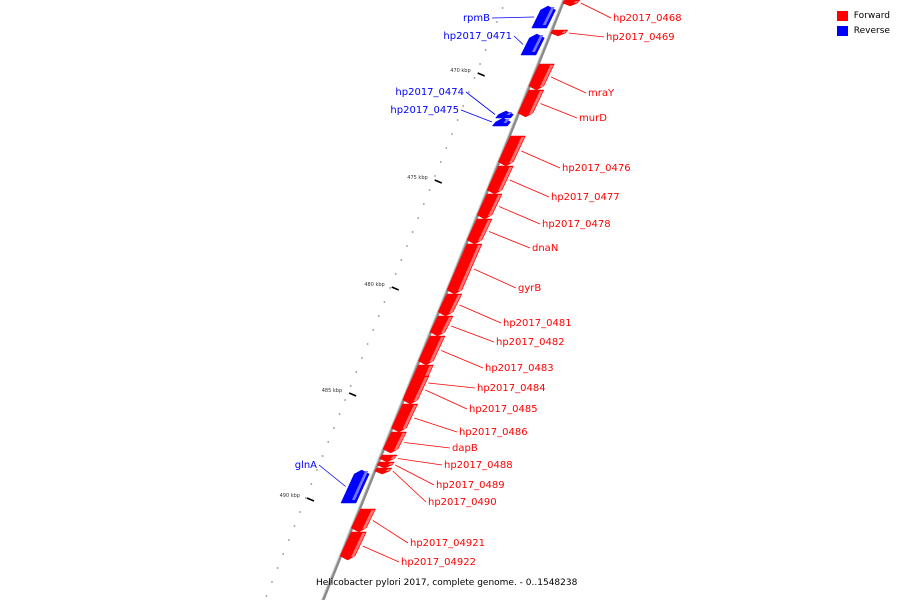 This screenshot has height=600, width=900. What do you see at coordinates (562, 106) in the screenshot?
I see `gene-murD: murD` at bounding box center [562, 106].